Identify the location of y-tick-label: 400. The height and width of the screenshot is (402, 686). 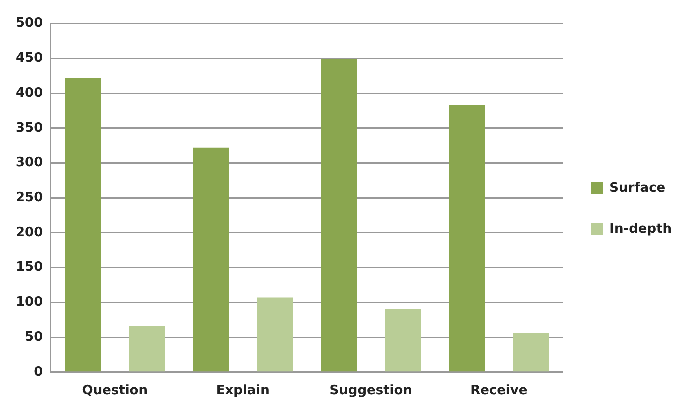
(30, 93).